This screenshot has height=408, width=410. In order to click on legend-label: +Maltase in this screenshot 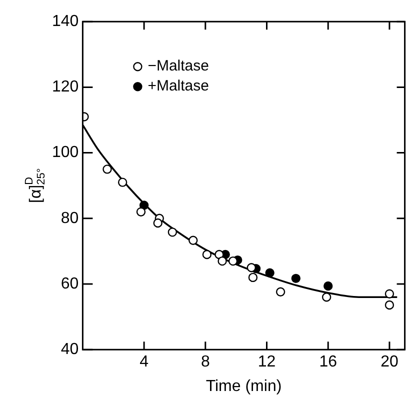, I will do `click(178, 86)`.